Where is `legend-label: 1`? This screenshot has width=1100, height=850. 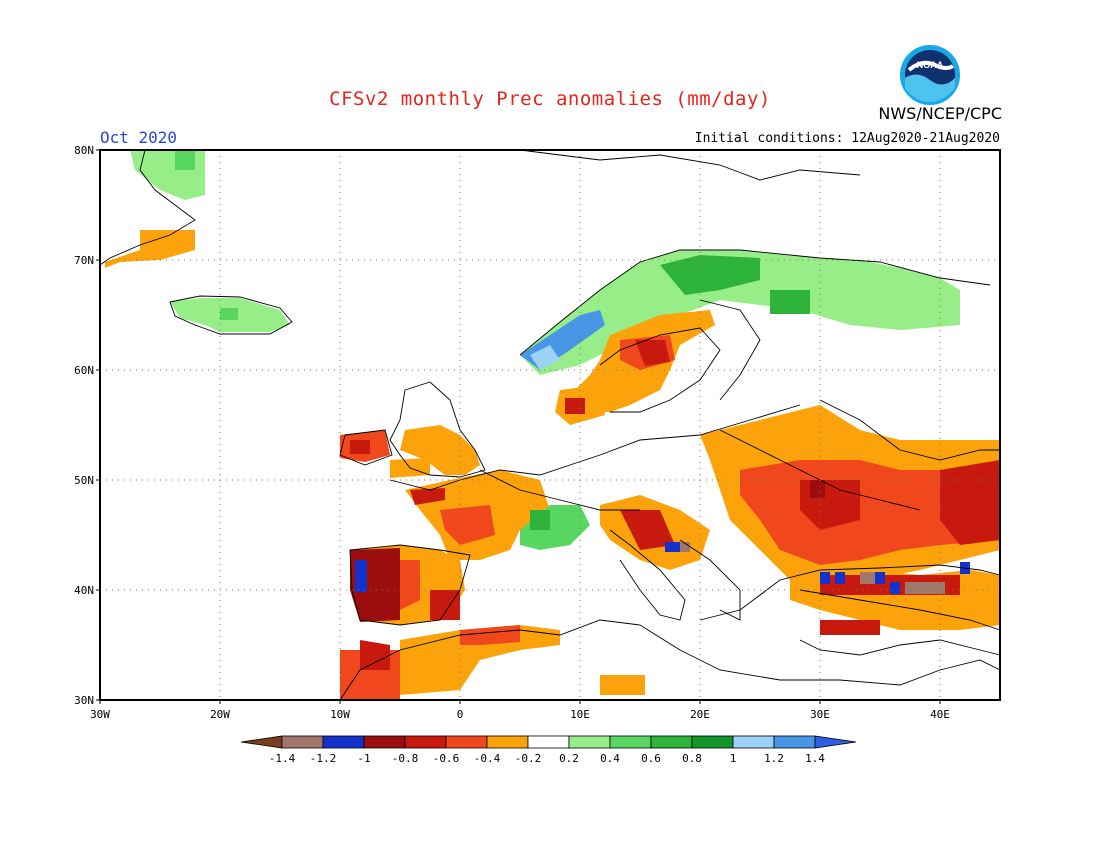 legend-label: 1 is located at coordinates (733, 758).